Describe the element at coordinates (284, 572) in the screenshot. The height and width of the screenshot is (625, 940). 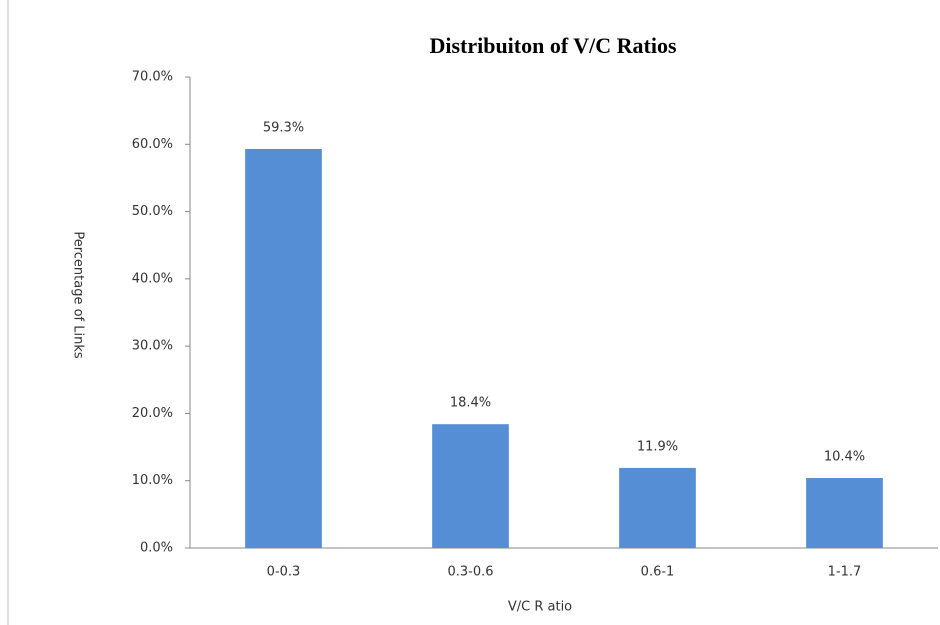
I see `x-tick-label: 0-0.3` at that location.